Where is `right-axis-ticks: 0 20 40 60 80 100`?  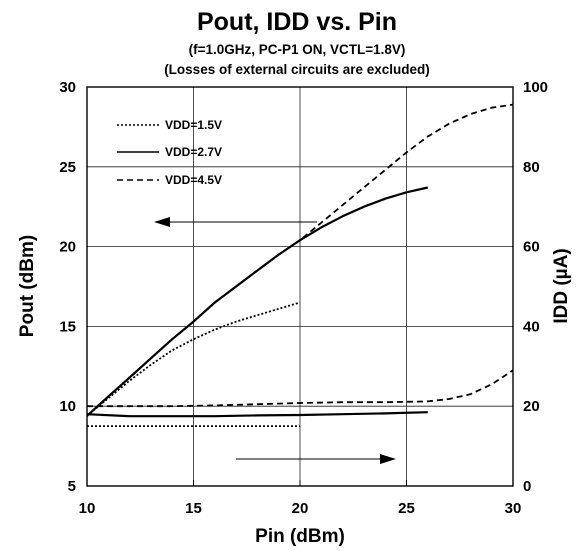 right-axis-ticks: 0 20 40 60 80 100 is located at coordinates (535, 287).